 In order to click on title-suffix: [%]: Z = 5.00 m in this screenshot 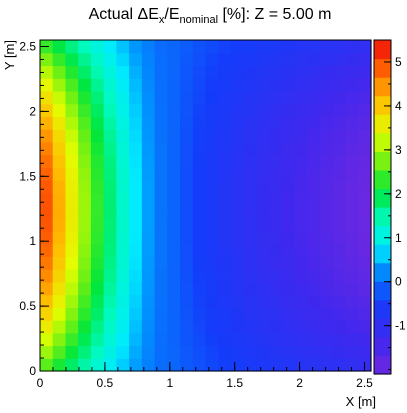, I will do `click(274, 14)`.